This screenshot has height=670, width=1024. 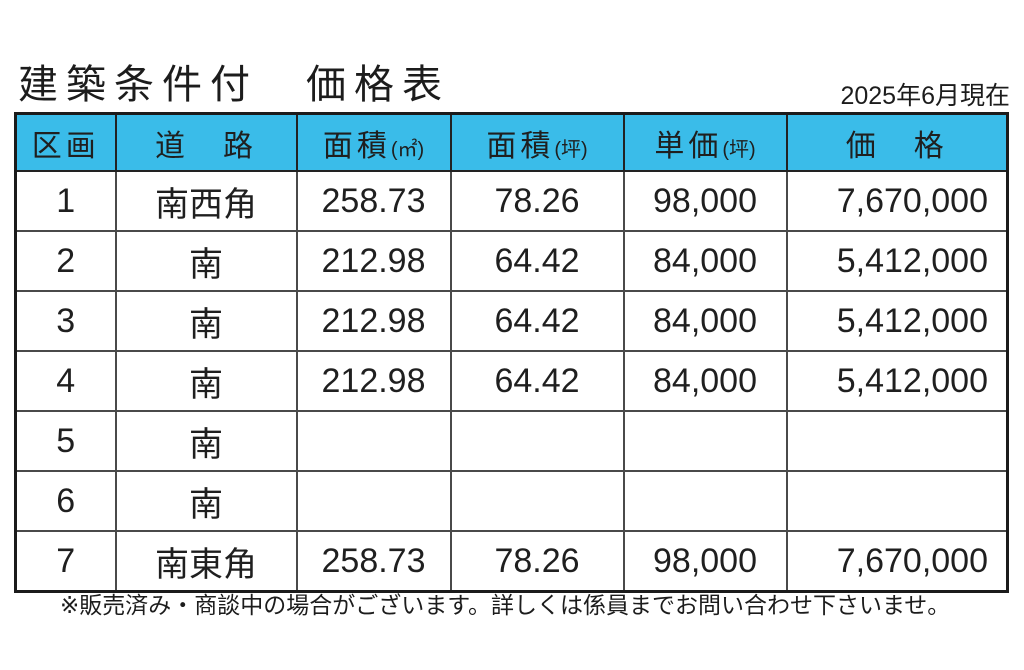 I want to click on table-row: 2 南 212.98 64.42 84,000 5,412,000, so click(x=511, y=261).